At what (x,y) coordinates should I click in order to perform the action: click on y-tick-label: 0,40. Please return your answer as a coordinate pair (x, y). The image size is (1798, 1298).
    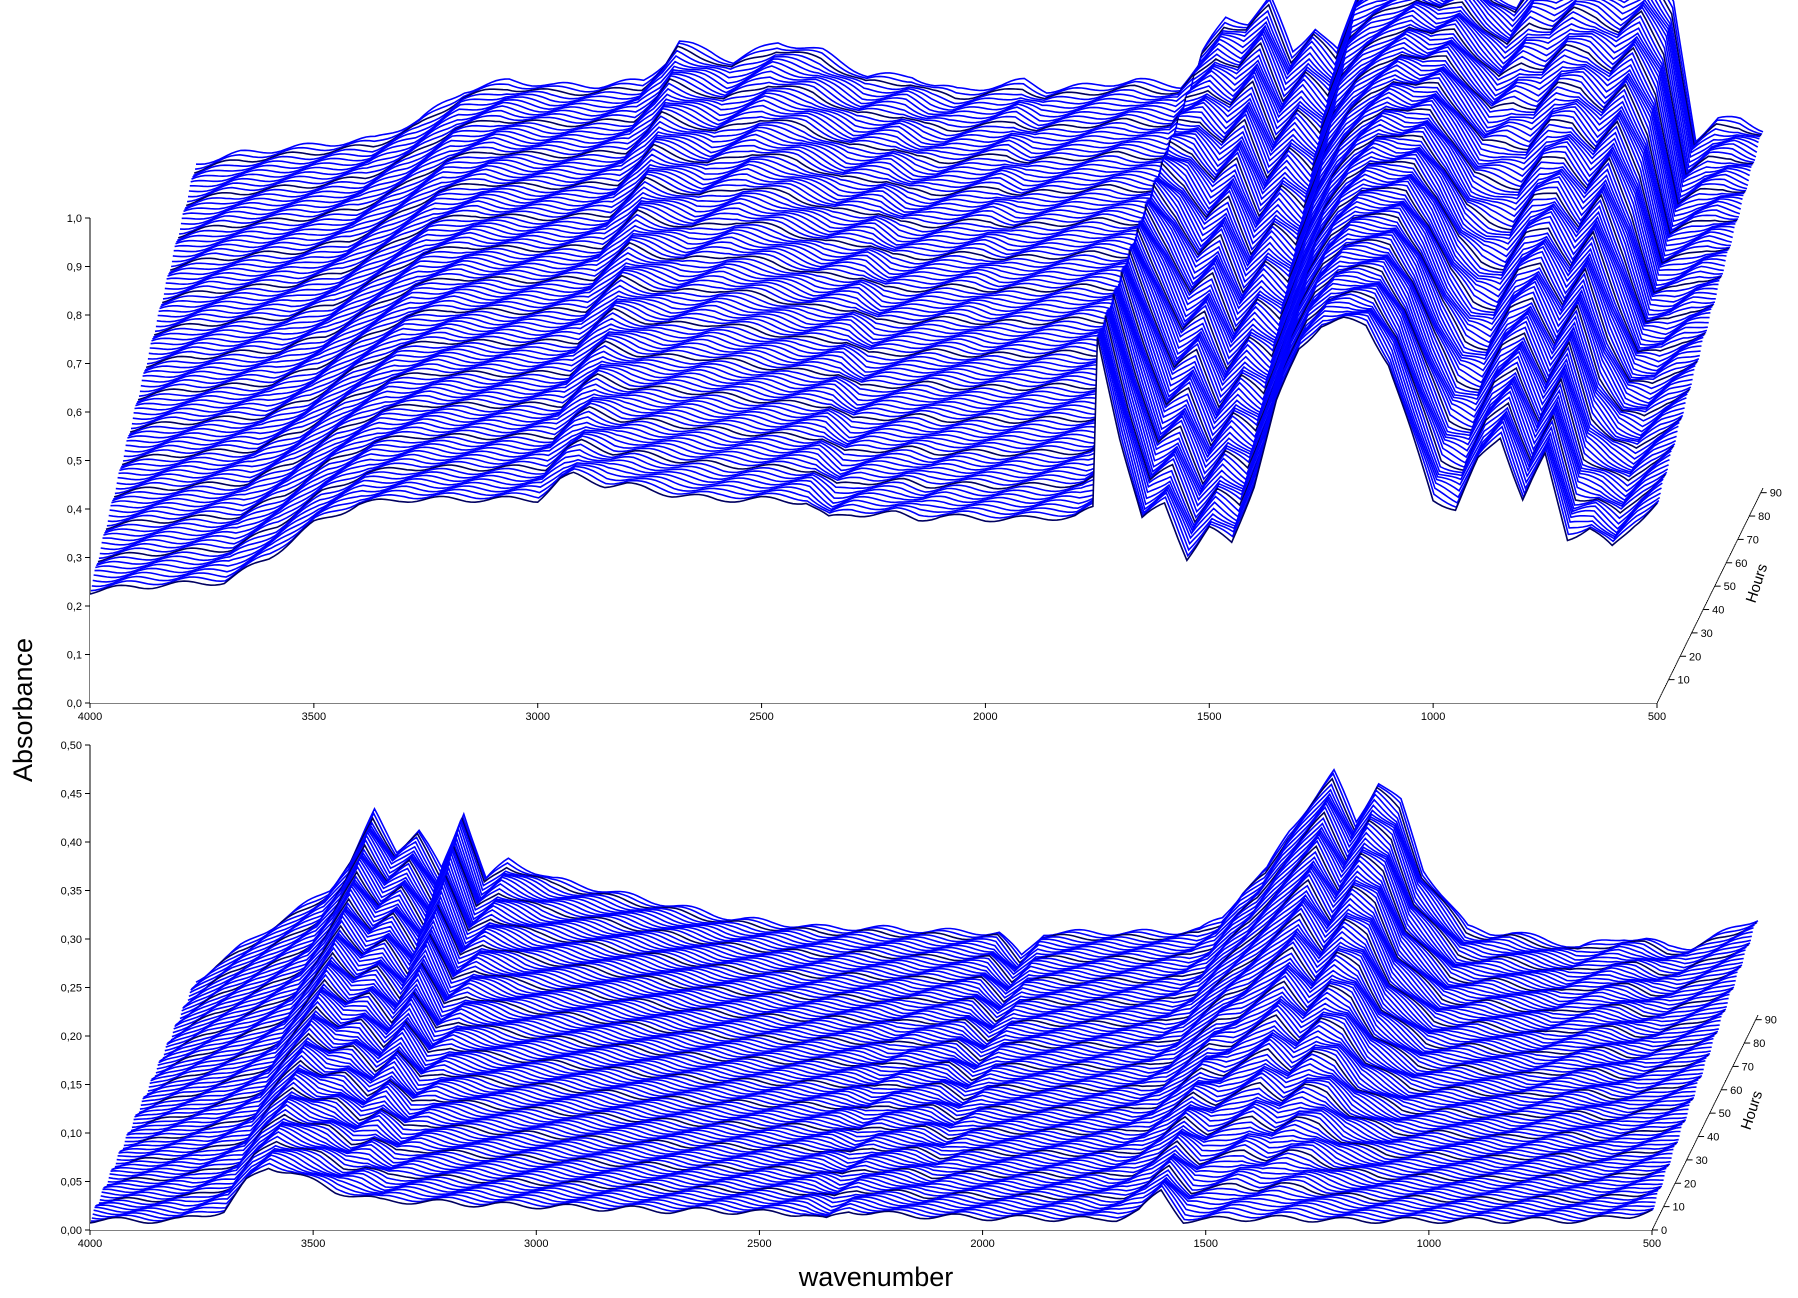
    Looking at the image, I should click on (71, 843).